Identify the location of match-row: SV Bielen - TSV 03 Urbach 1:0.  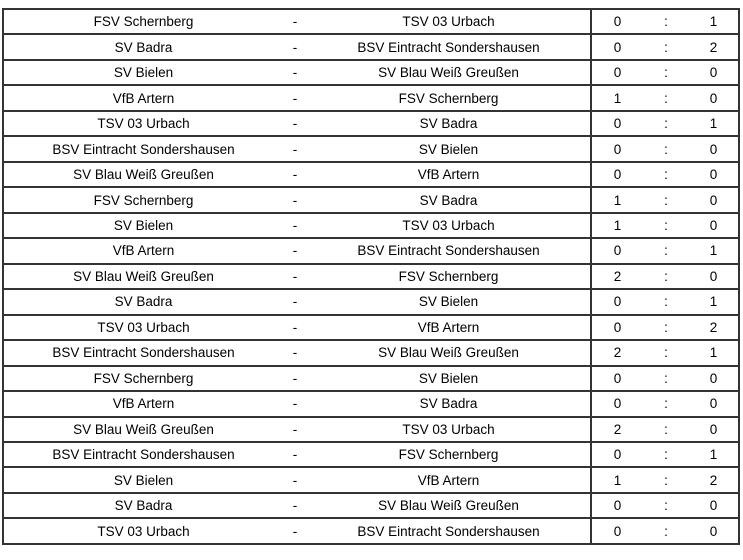
(371, 225).